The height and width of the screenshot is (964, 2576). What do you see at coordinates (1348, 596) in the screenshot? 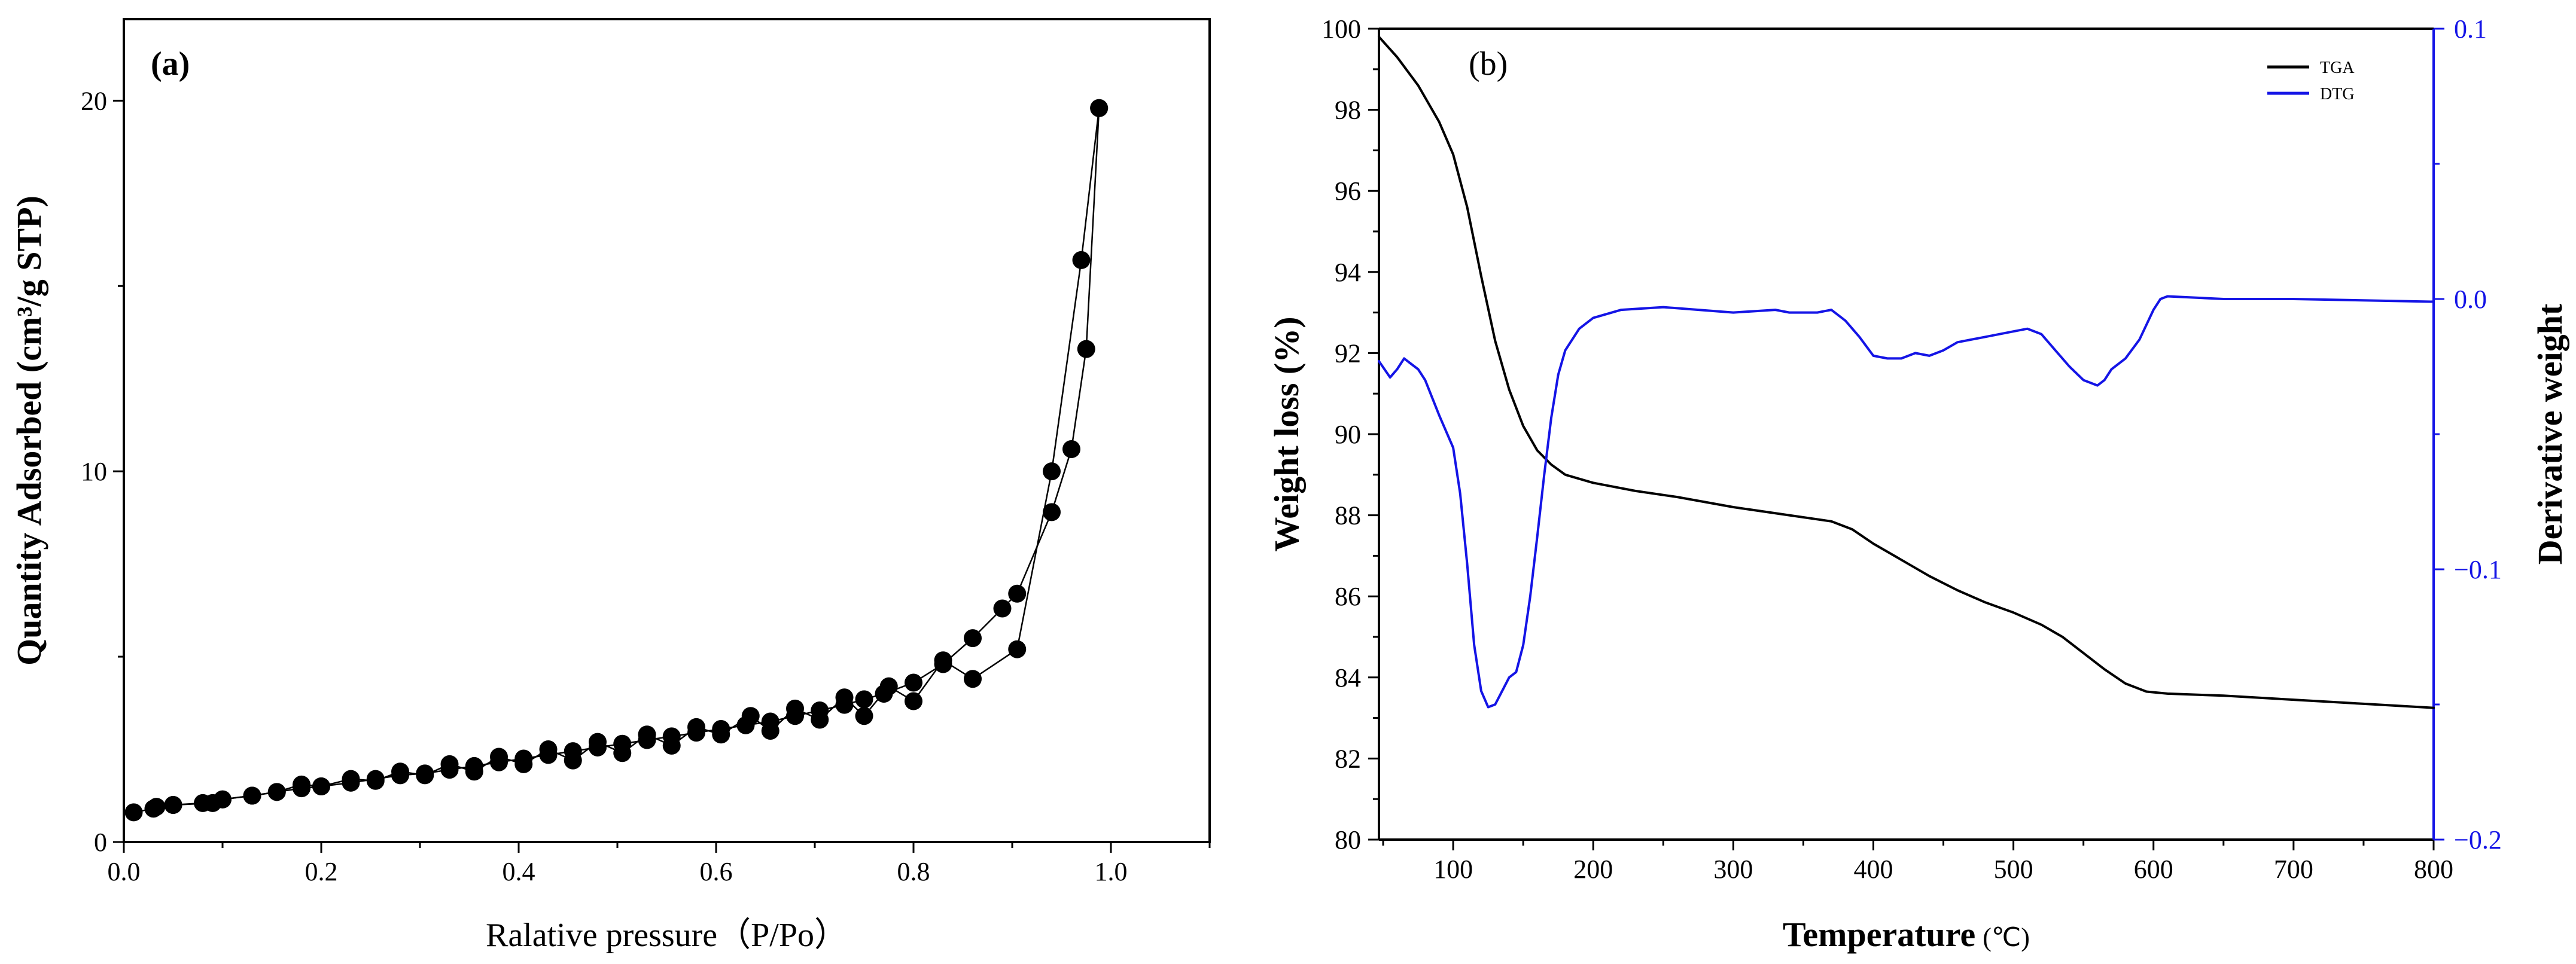
I see `y-tick-label: 86` at bounding box center [1348, 596].